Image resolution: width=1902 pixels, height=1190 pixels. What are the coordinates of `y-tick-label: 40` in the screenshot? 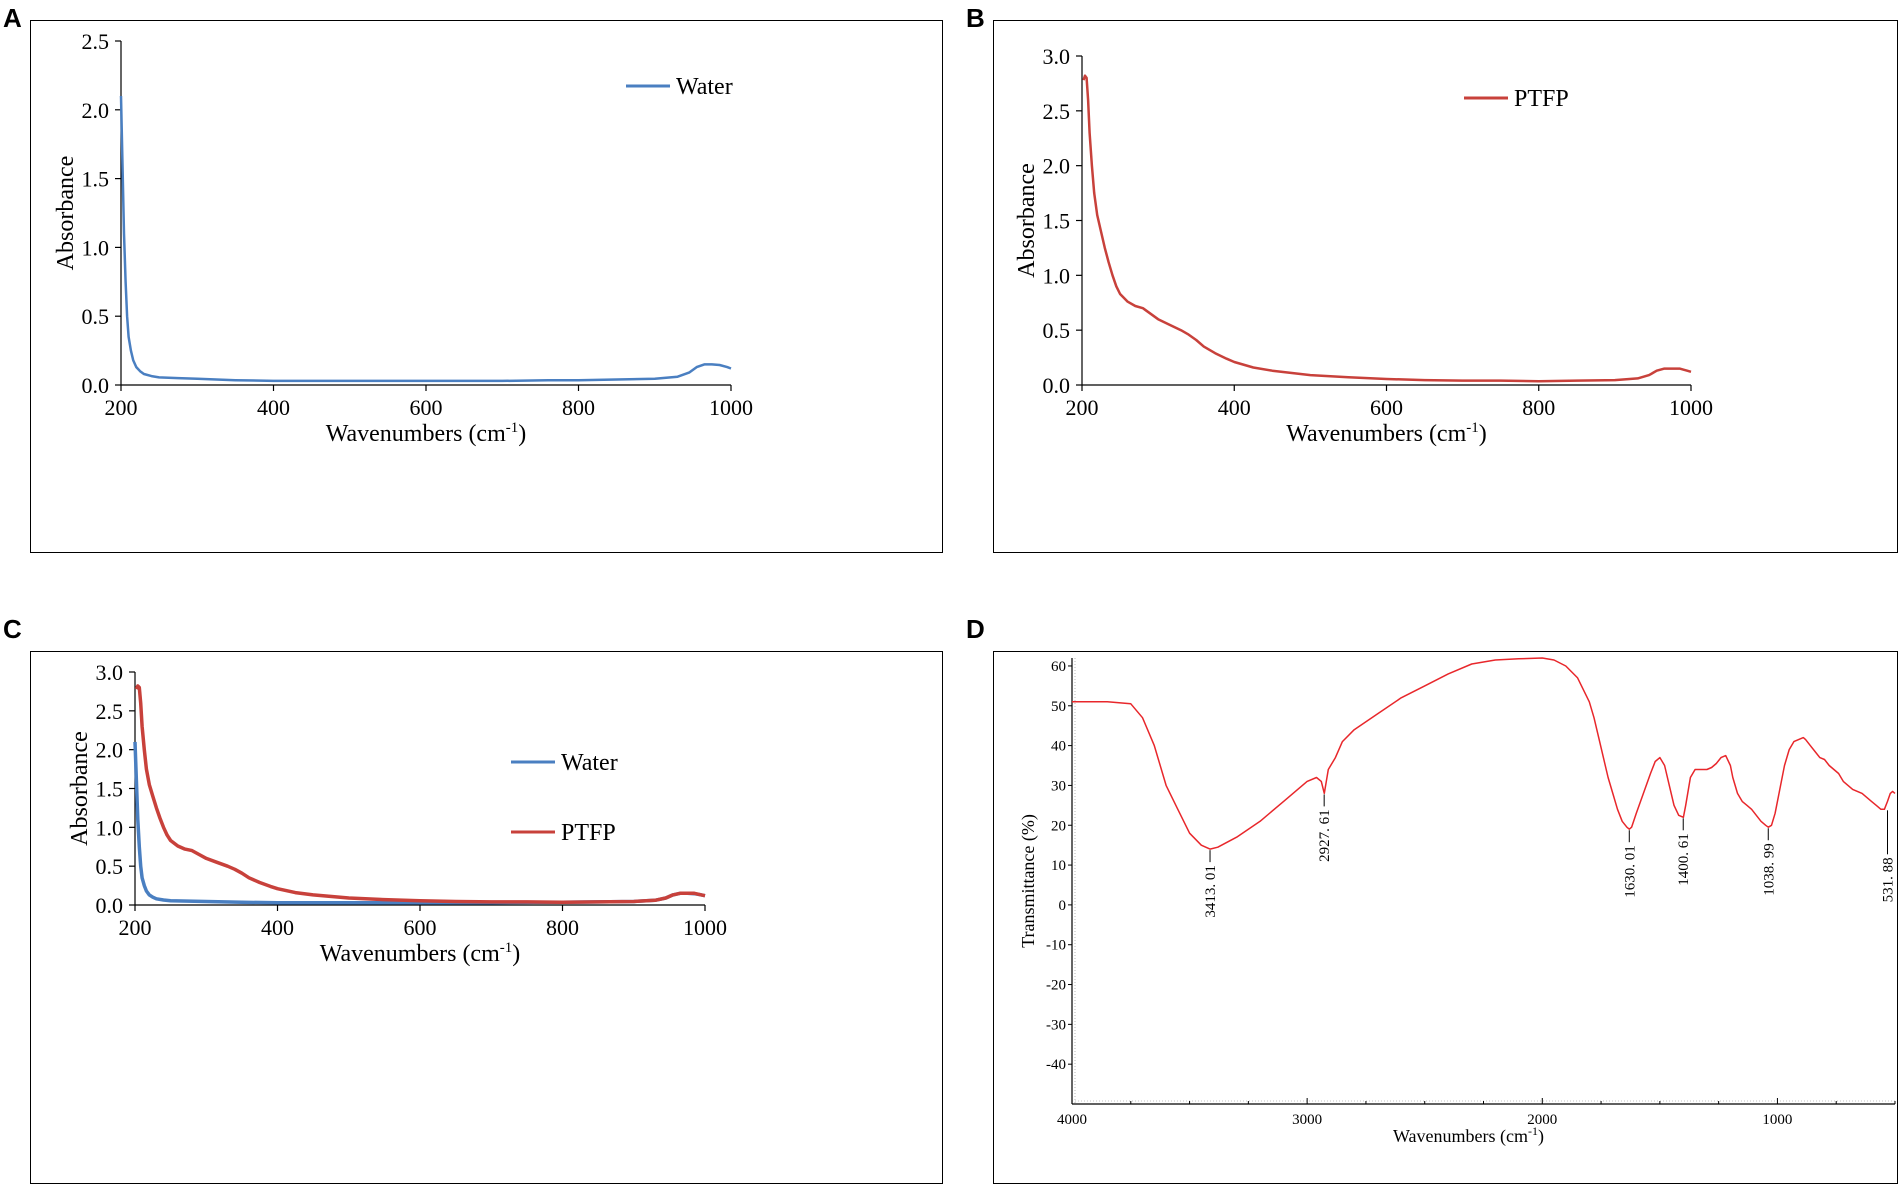 It's located at (1058, 747).